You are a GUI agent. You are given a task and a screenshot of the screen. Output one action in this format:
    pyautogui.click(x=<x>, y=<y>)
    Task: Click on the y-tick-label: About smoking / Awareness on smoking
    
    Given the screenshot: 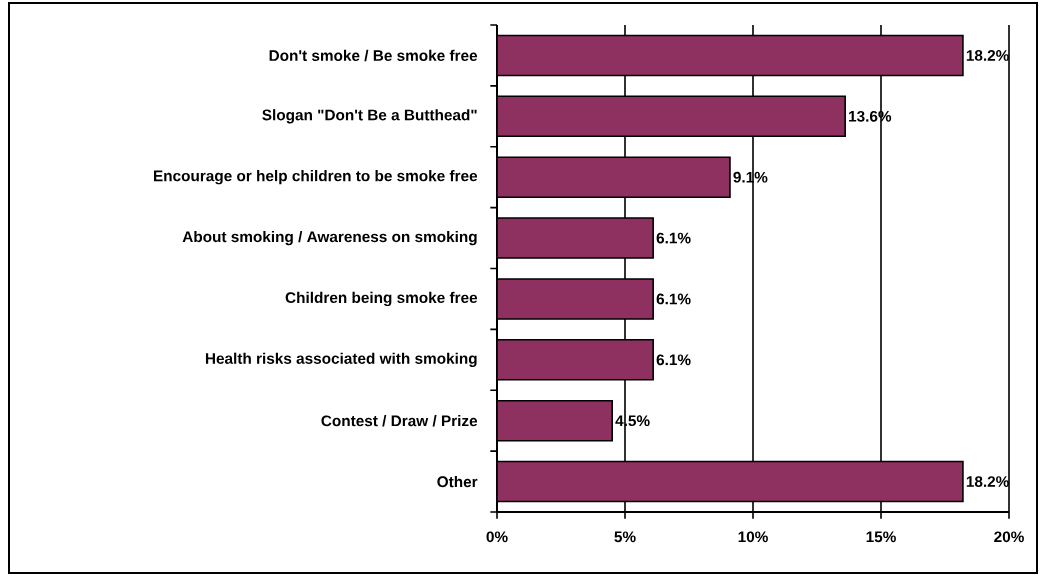 What is the action you would take?
    pyautogui.click(x=329, y=238)
    